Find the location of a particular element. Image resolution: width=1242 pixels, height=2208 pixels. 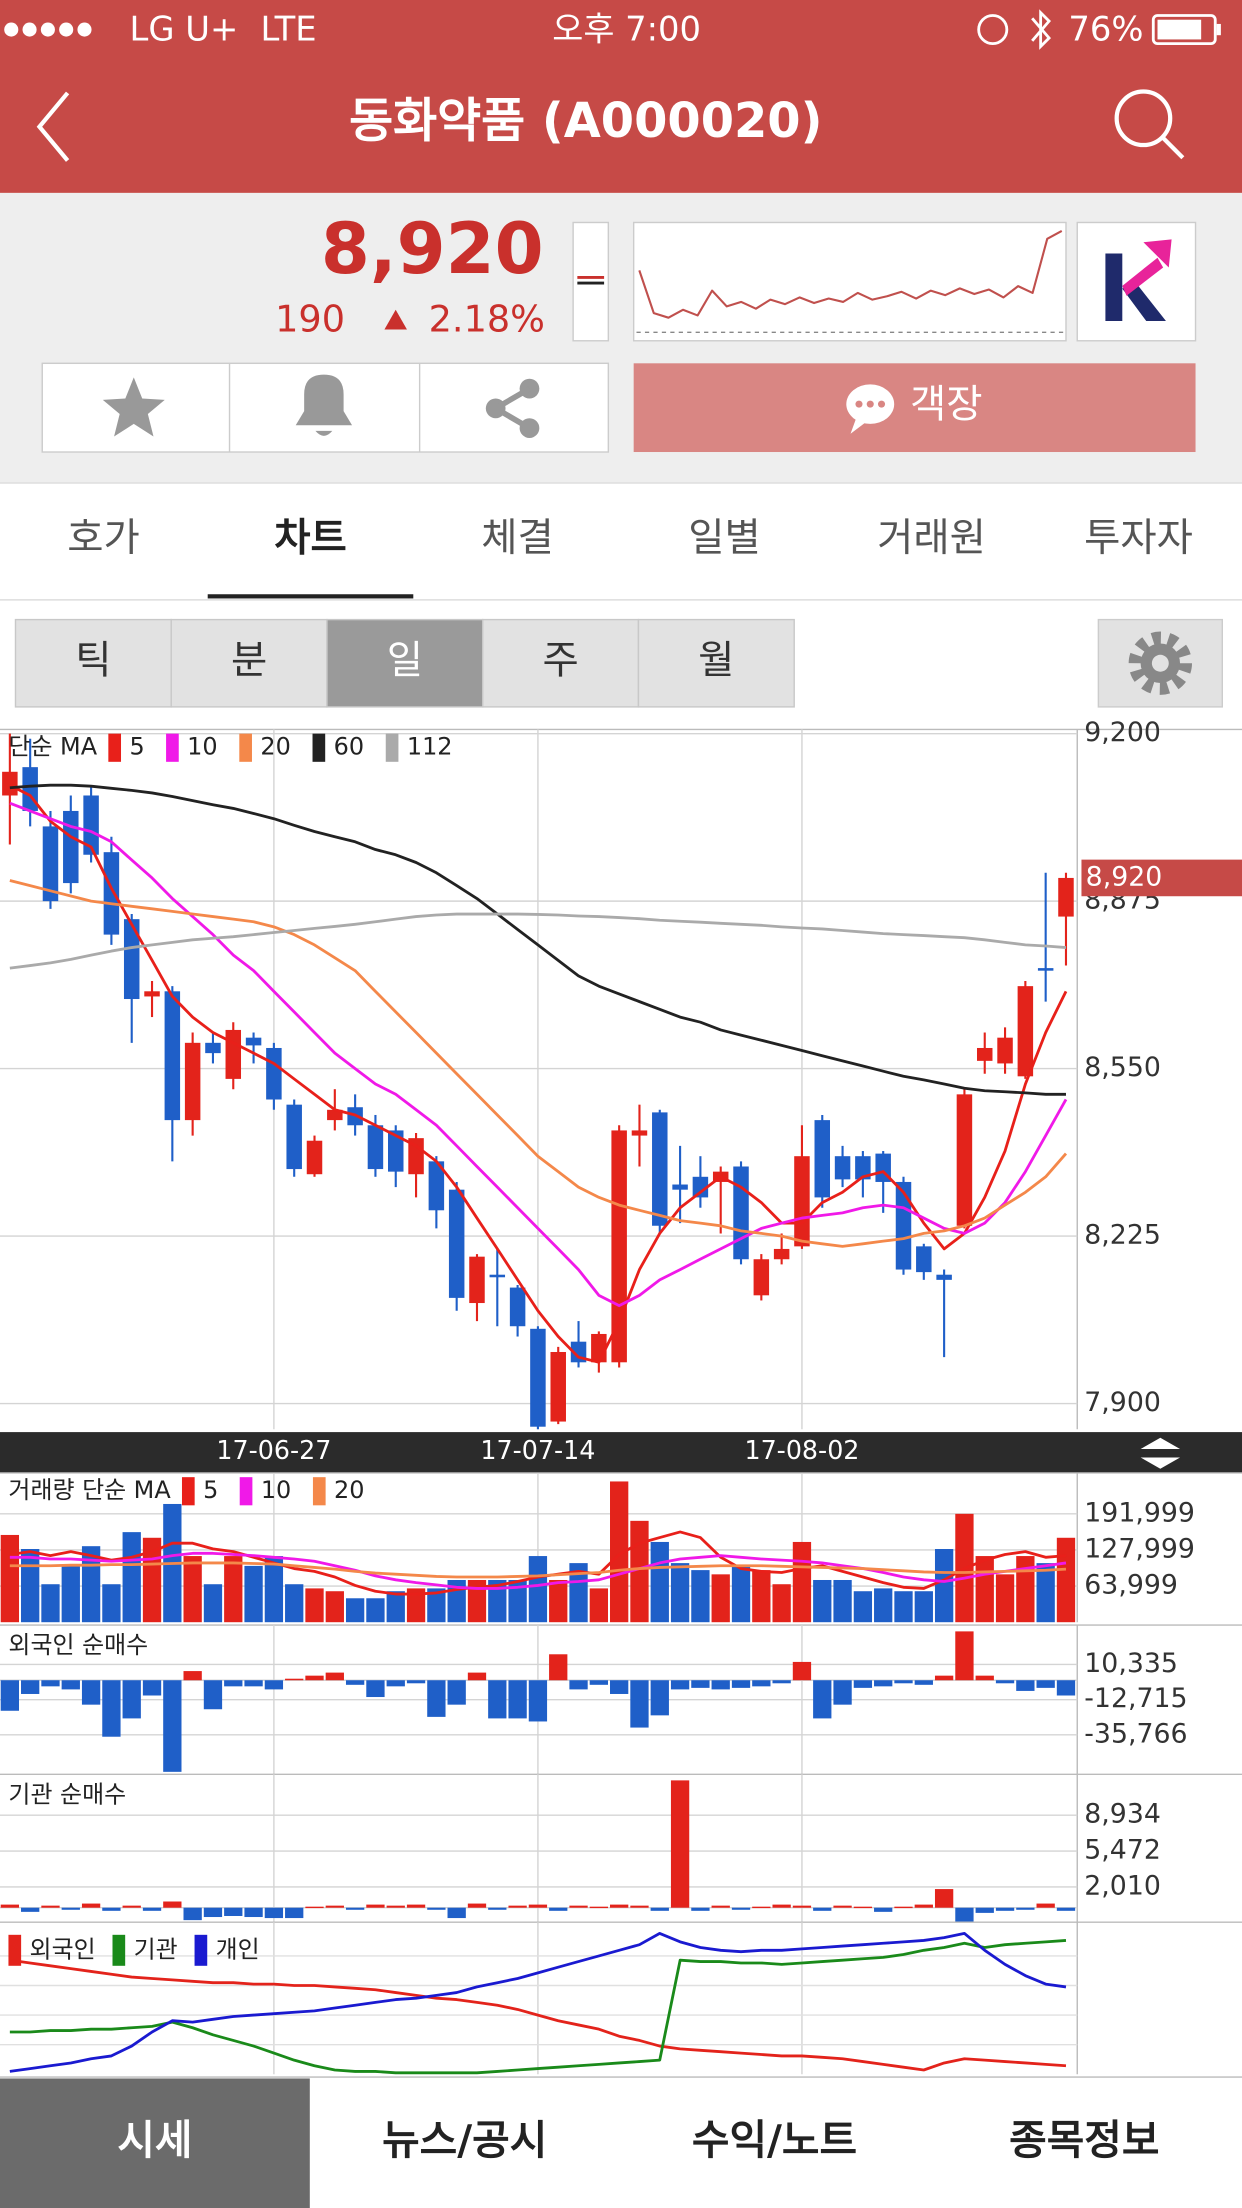

chat-icon-tail is located at coordinates (859, 426).